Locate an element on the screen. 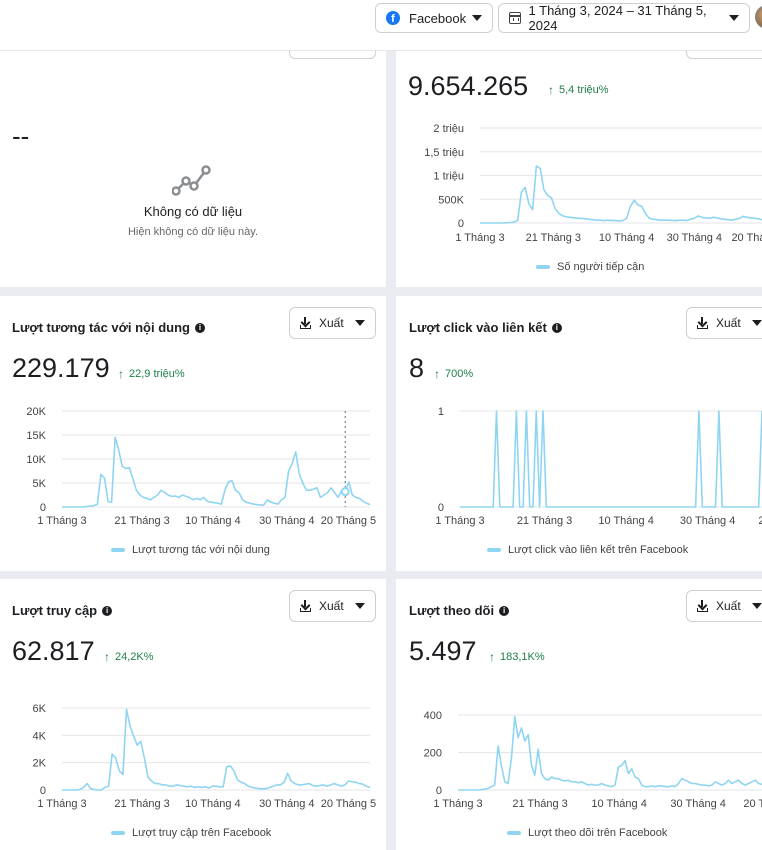 The height and width of the screenshot is (850, 762). card-title: Lượt theo dõi i is located at coordinates (459, 610).